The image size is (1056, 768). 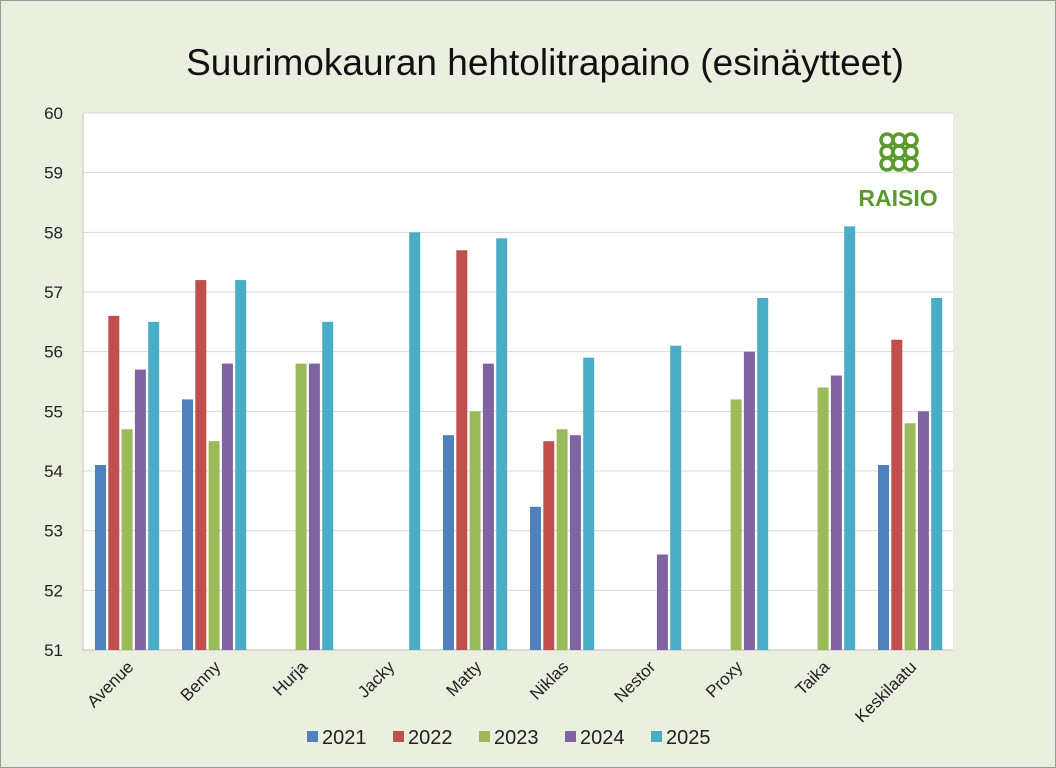 What do you see at coordinates (227, 506) in the screenshot?
I see `bar-2024-benny` at bounding box center [227, 506].